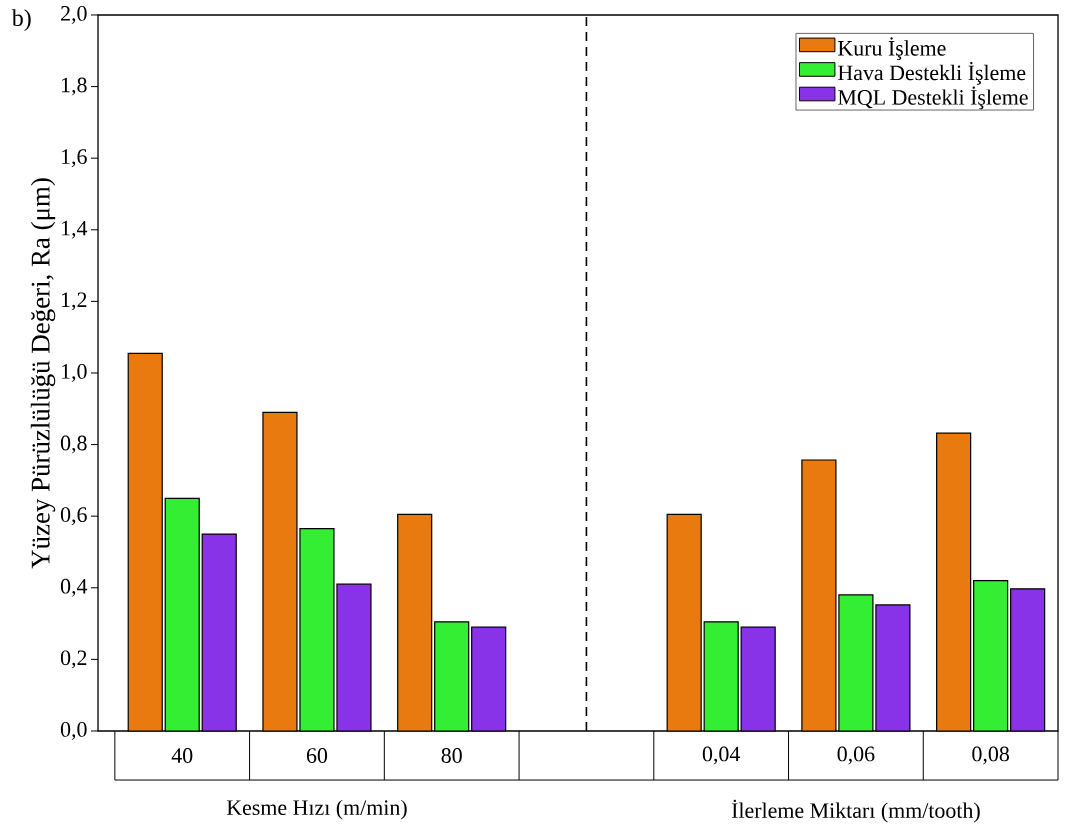  Describe the element at coordinates (856, 755) in the screenshot. I see `x-tick-label: 0,06` at that location.